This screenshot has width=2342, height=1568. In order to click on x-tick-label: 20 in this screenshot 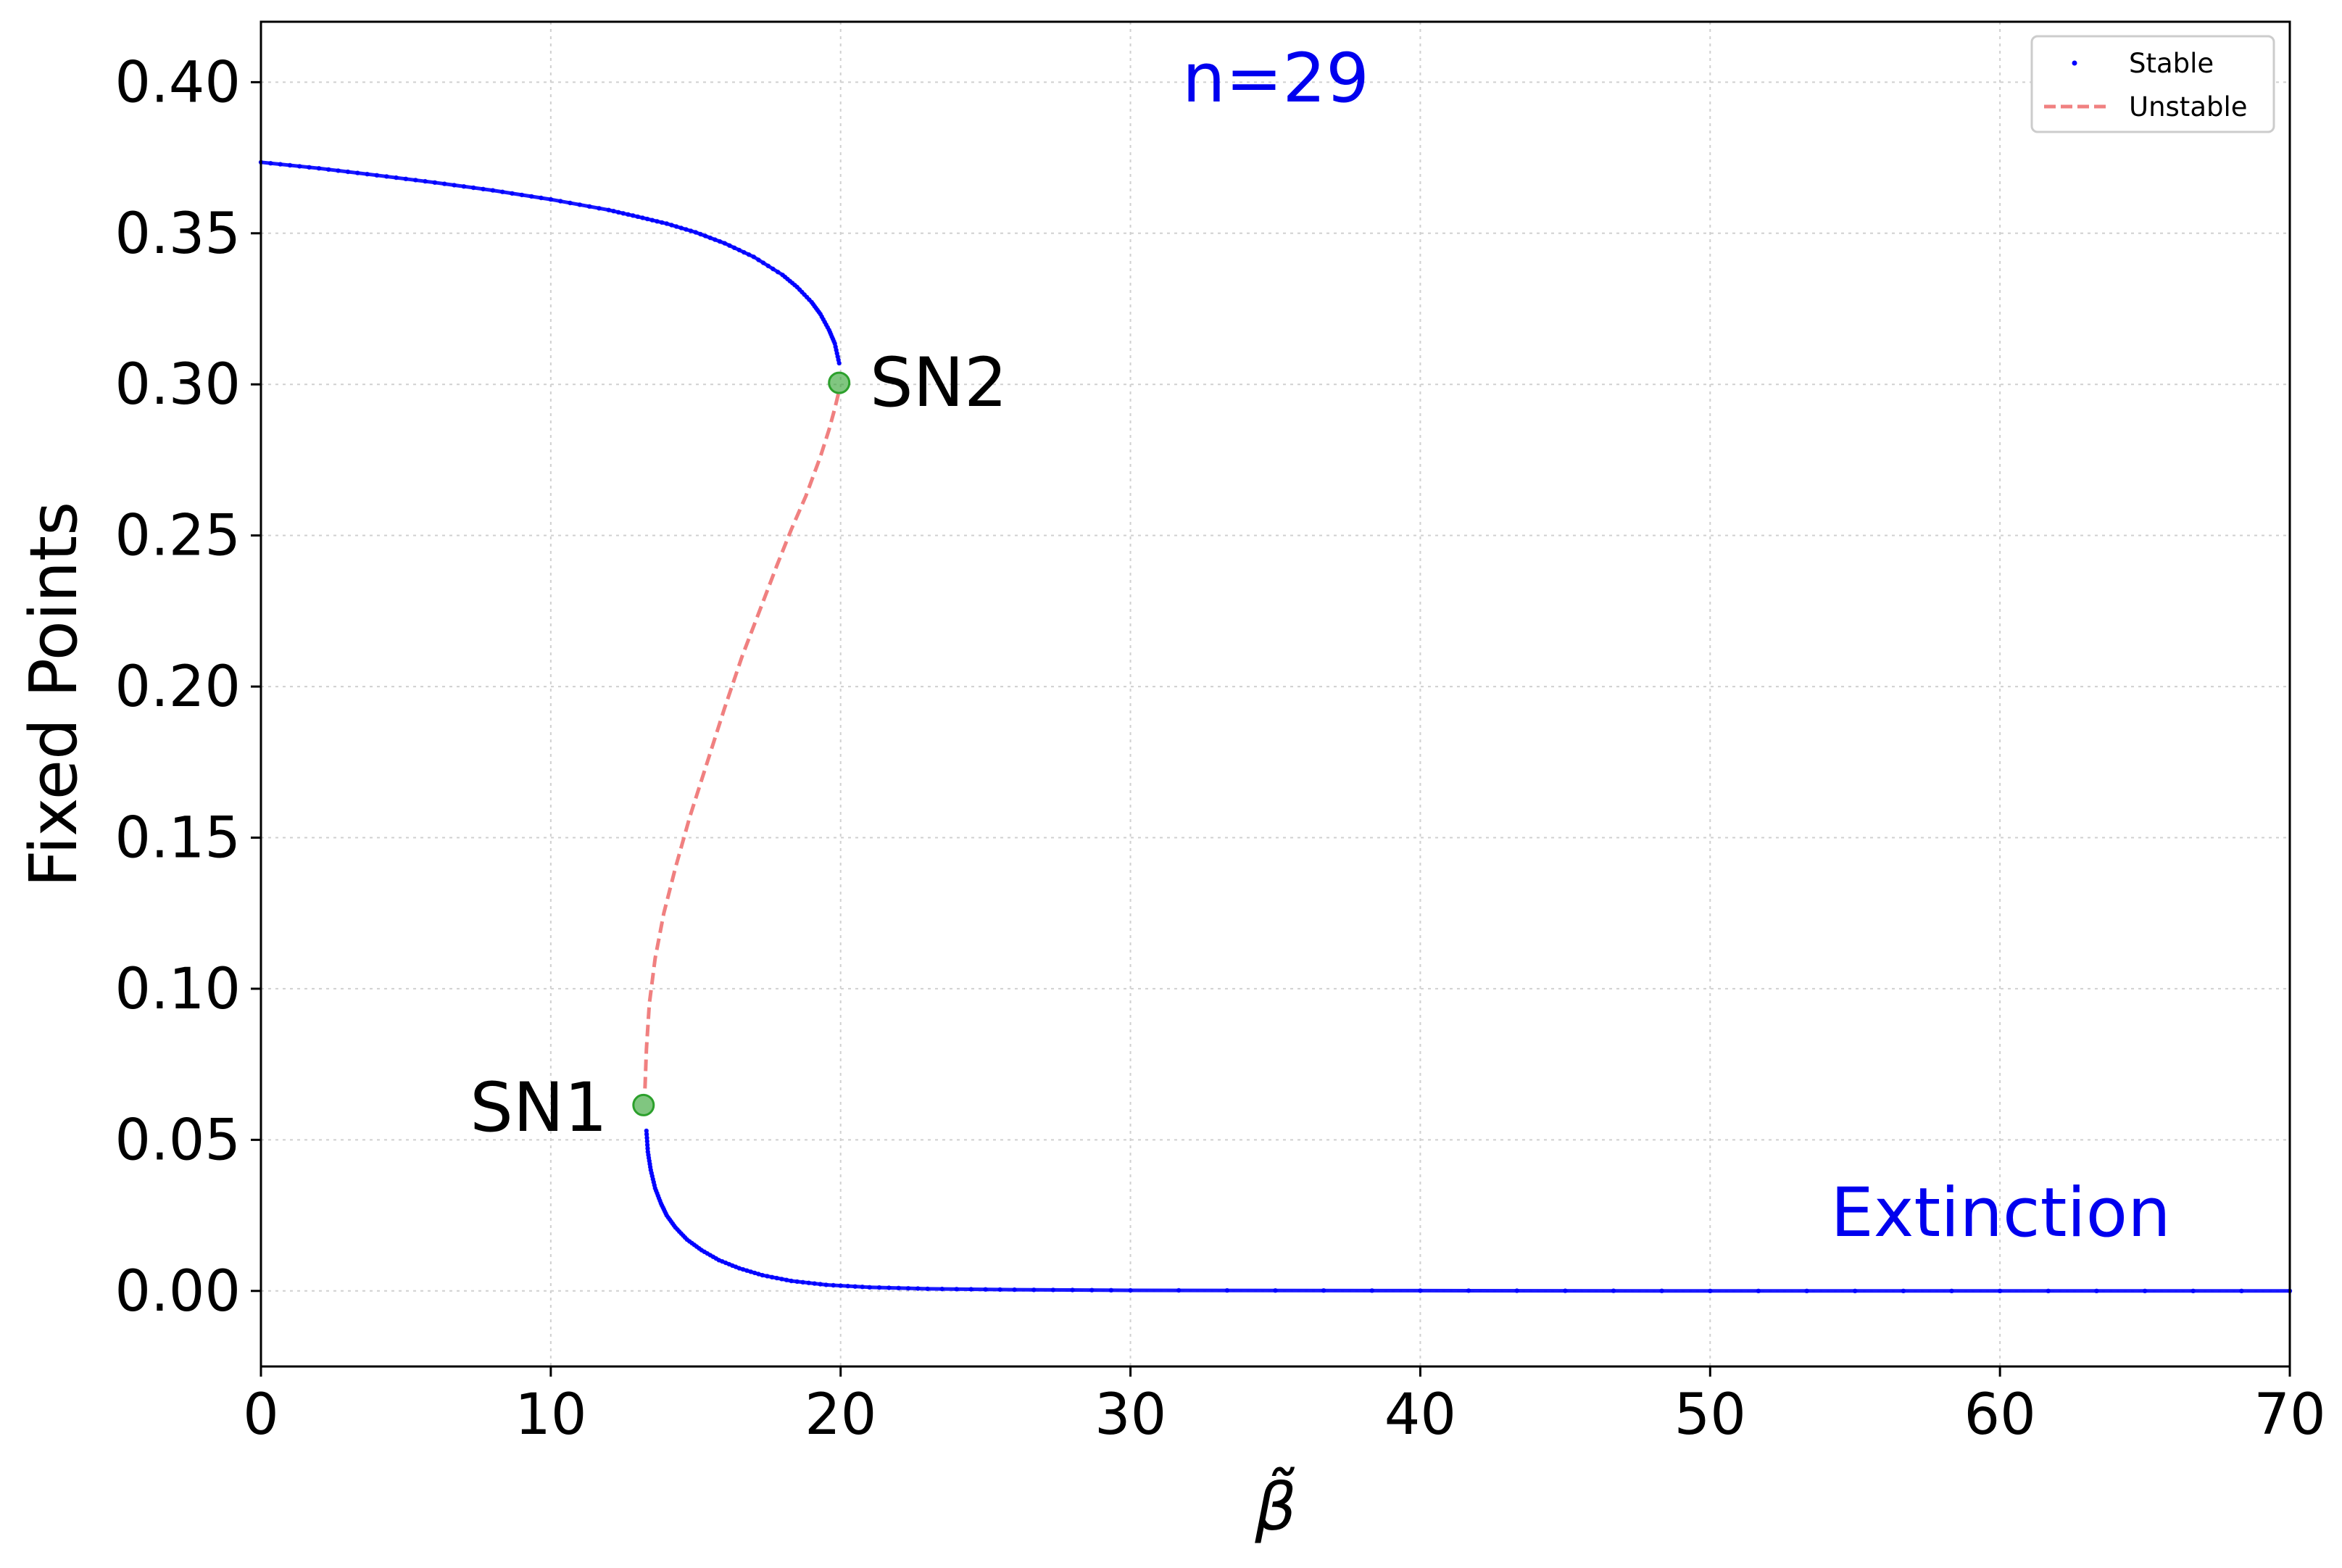, I will do `click(841, 1415)`.